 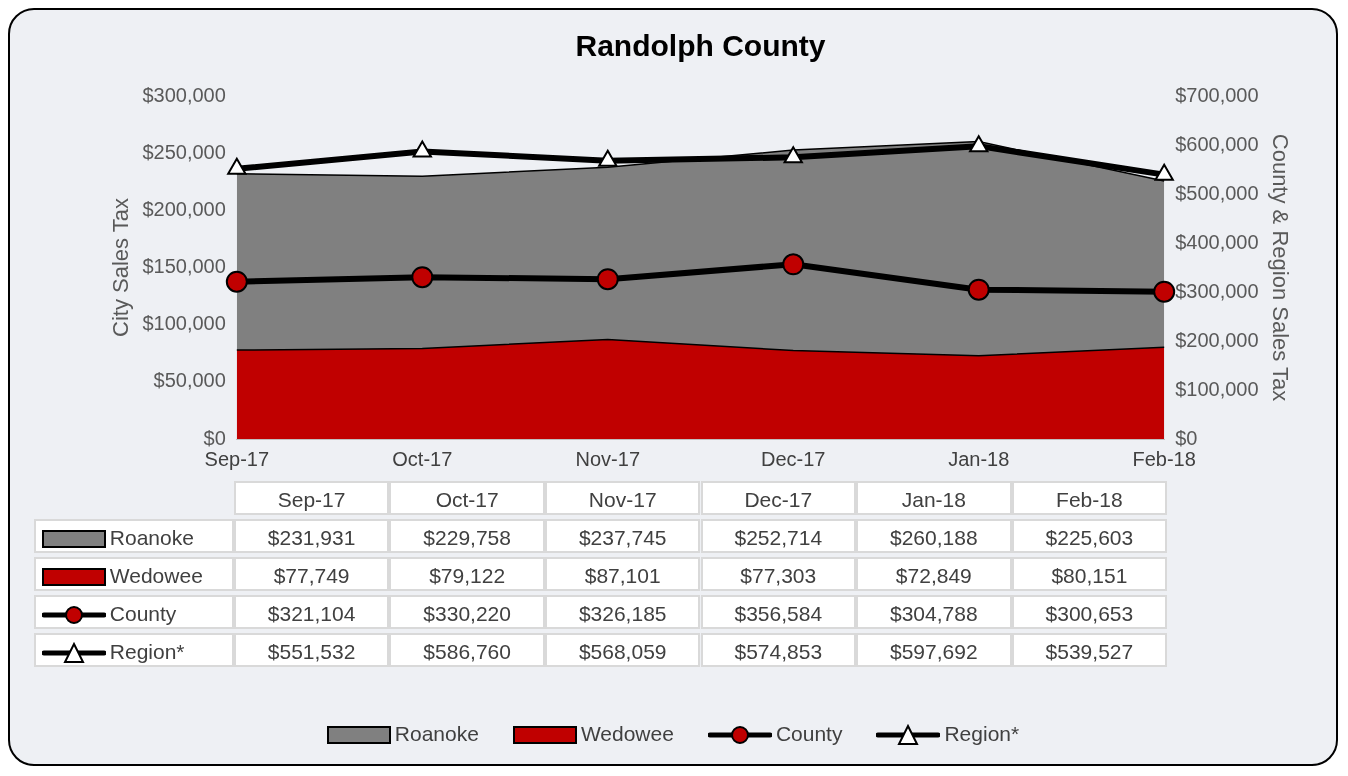 What do you see at coordinates (467, 650) in the screenshot?
I see `data-label: $586,760` at bounding box center [467, 650].